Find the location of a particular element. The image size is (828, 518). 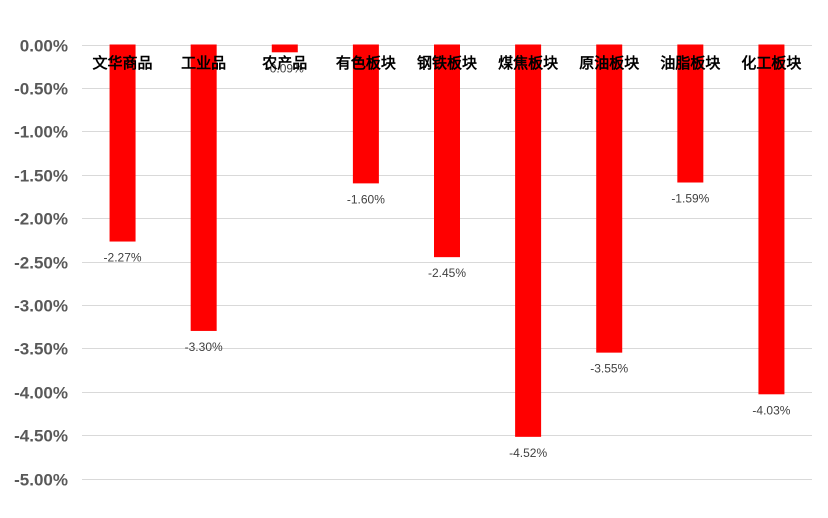

y-tick-label: -3.00% is located at coordinates (41, 306).